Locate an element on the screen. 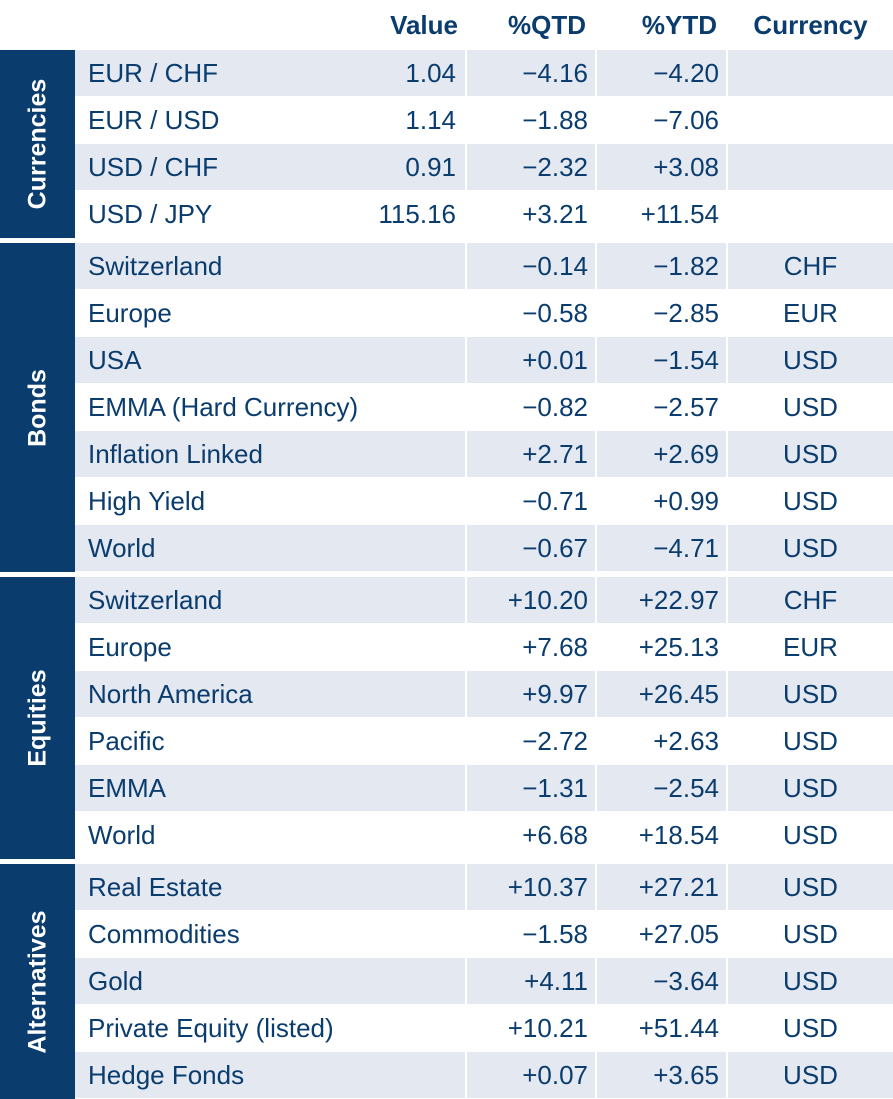 This screenshot has width=893, height=1099. table-row: Pacific −2.72 +2.63 USD is located at coordinates (484, 741).